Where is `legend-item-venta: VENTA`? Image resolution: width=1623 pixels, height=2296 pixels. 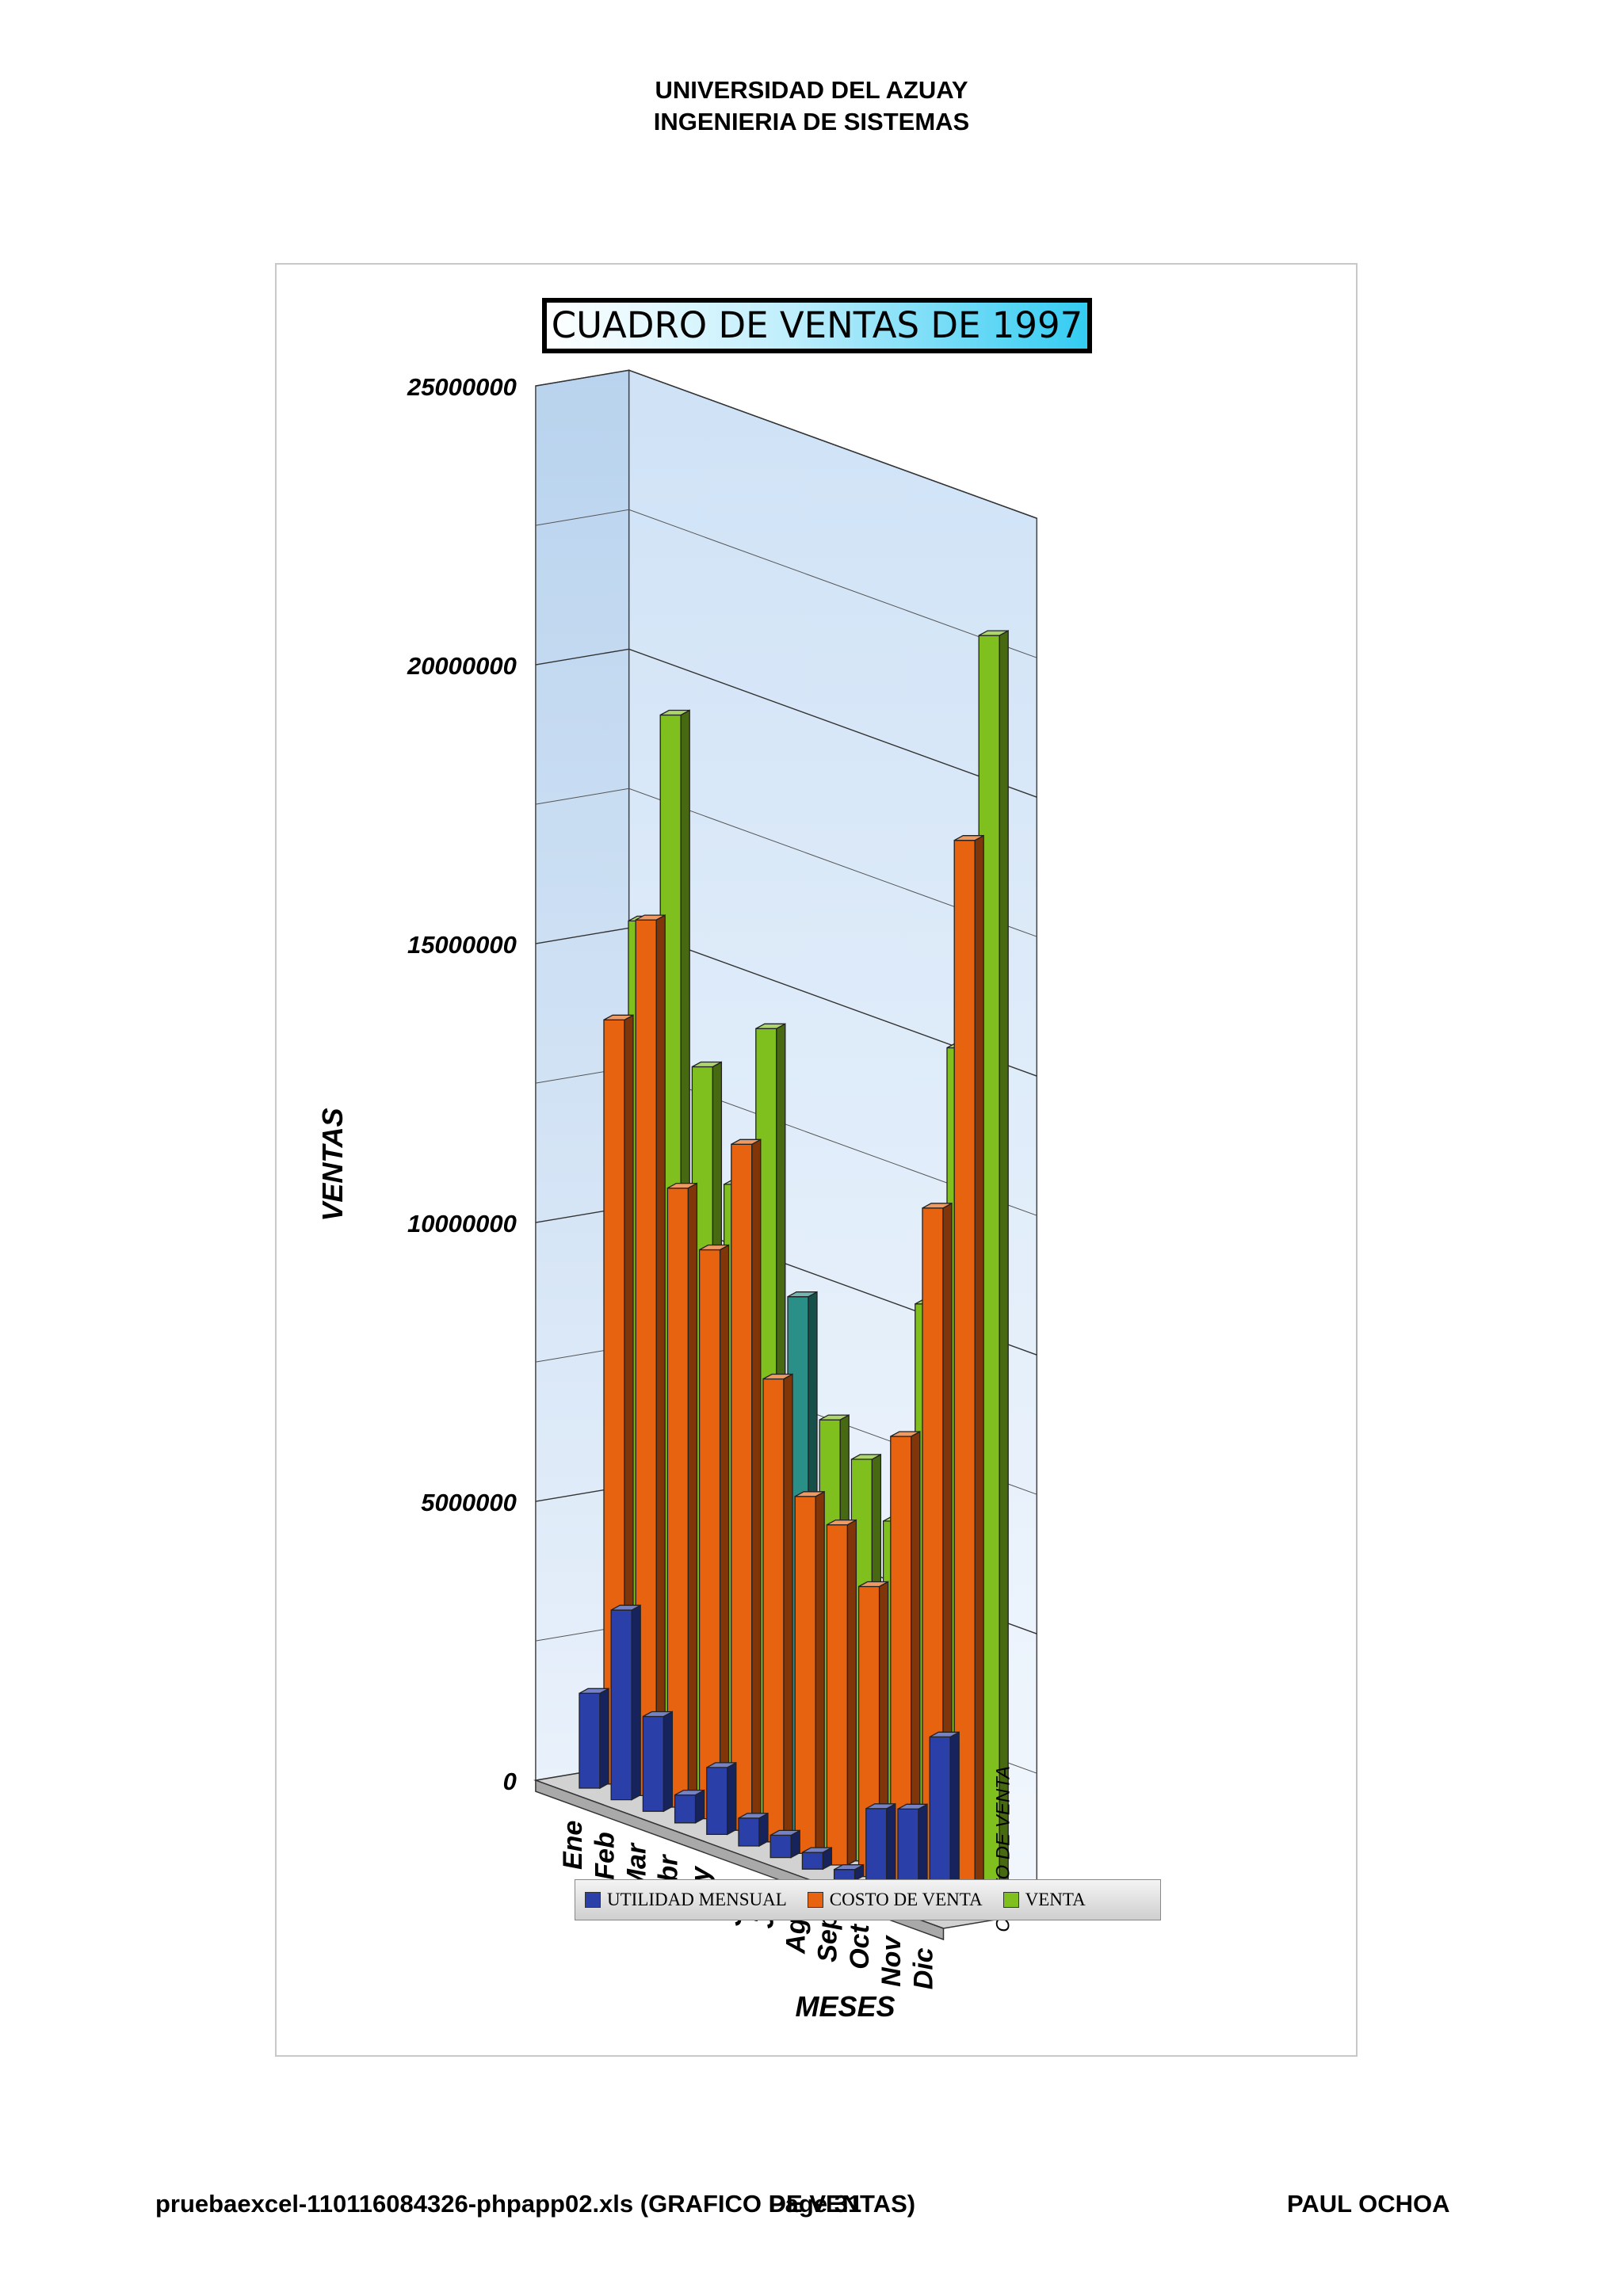 legend-item-venta: VENTA is located at coordinates (1044, 1900).